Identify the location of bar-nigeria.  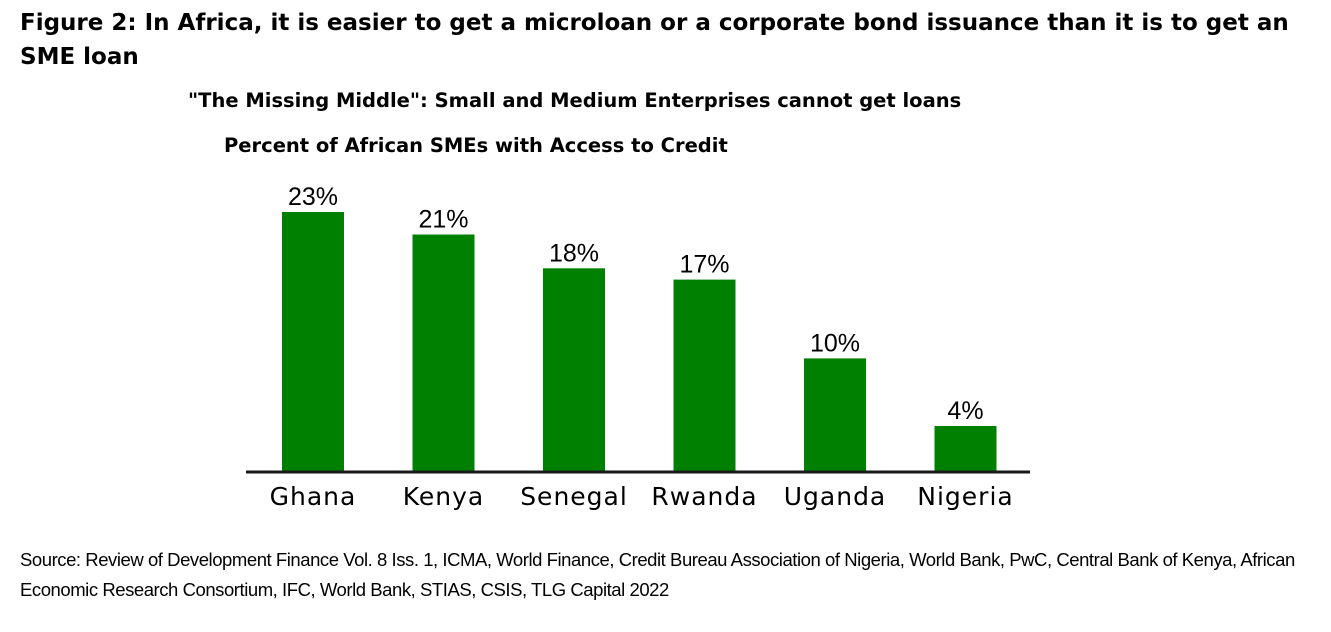
(965, 448).